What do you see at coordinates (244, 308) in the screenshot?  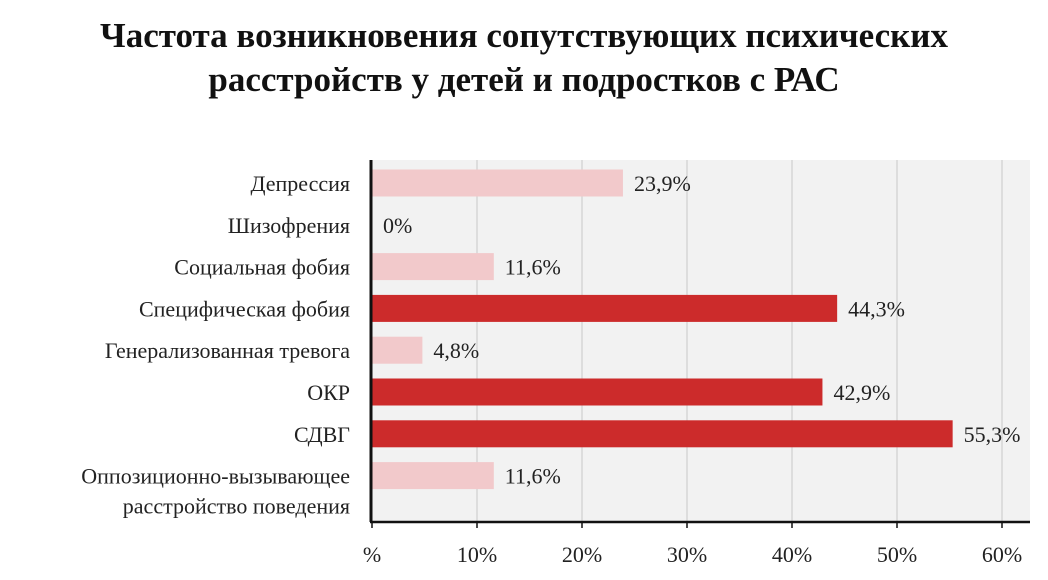 I see `category-label-3: Специфическая фобия` at bounding box center [244, 308].